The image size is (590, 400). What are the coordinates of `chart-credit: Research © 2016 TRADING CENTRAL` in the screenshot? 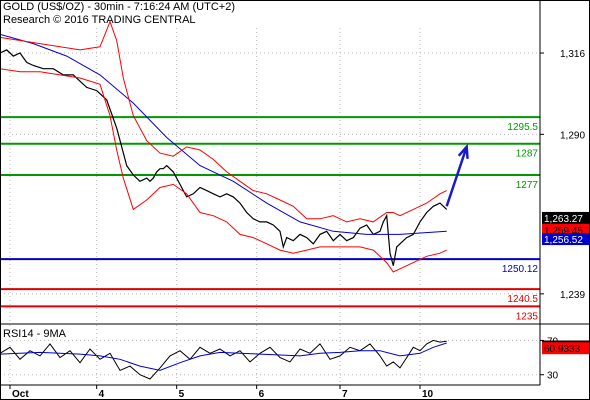 It's located at (99, 20).